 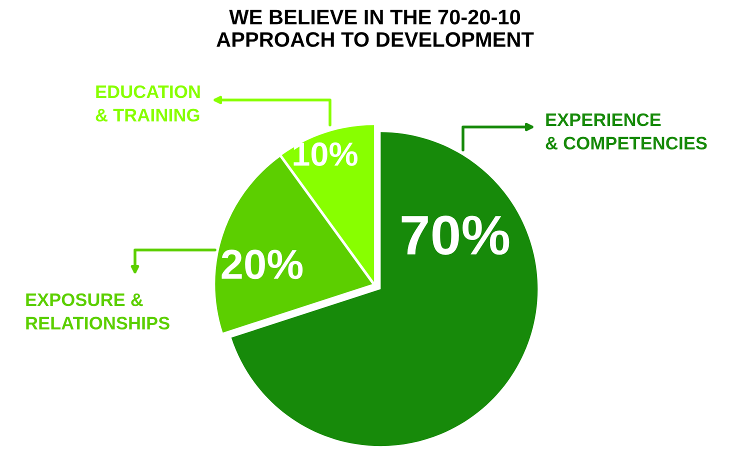 What do you see at coordinates (626, 131) in the screenshot?
I see `legend-label: EXPERIENCE & COMPETENCIES` at bounding box center [626, 131].